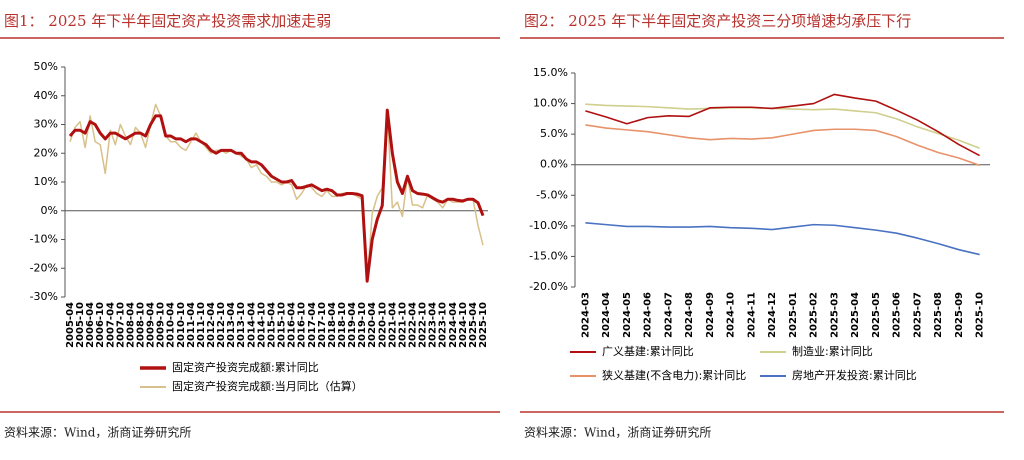 This screenshot has height=460, width=1024. I want to click on legend-label: 房地产开发投资:累计同比, so click(854, 375).